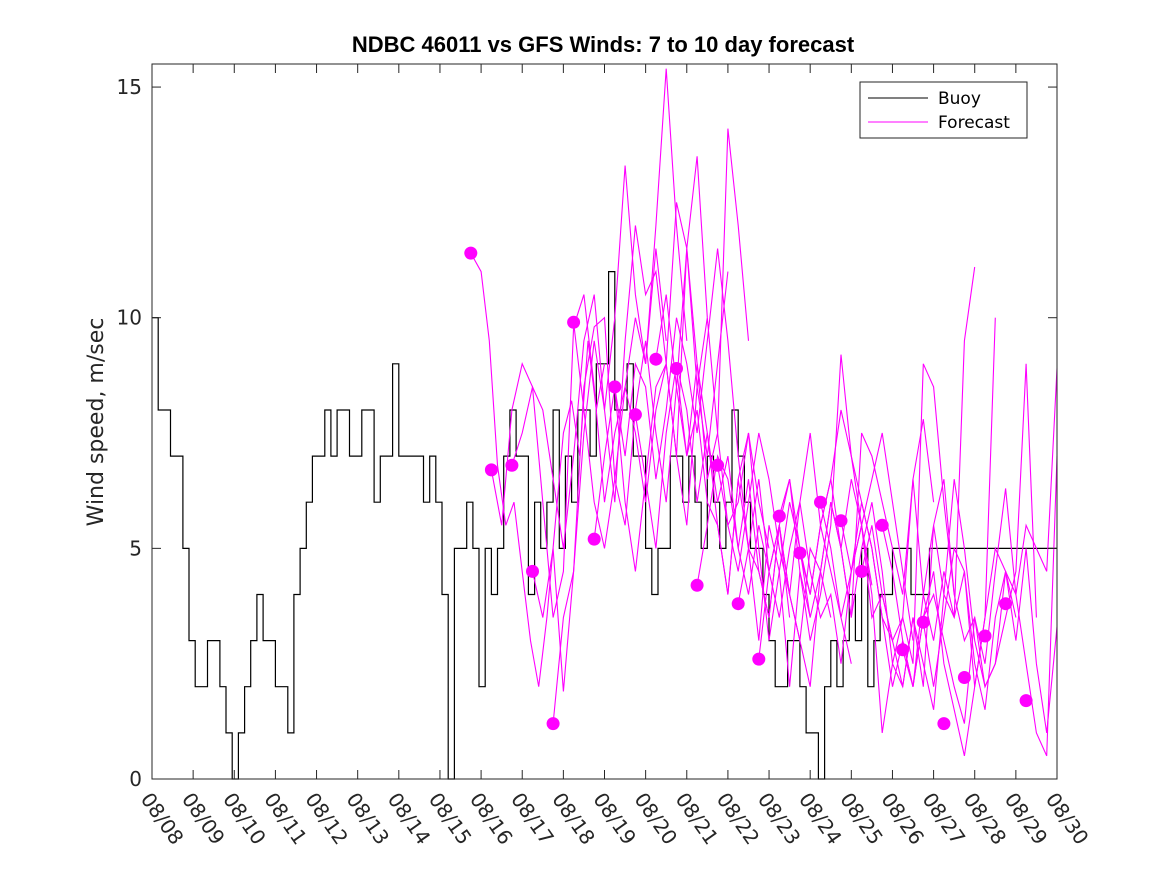 This screenshot has width=1167, height=875. Describe the element at coordinates (203, 818) in the screenshot. I see `x-tick-label: 08/09` at that location.